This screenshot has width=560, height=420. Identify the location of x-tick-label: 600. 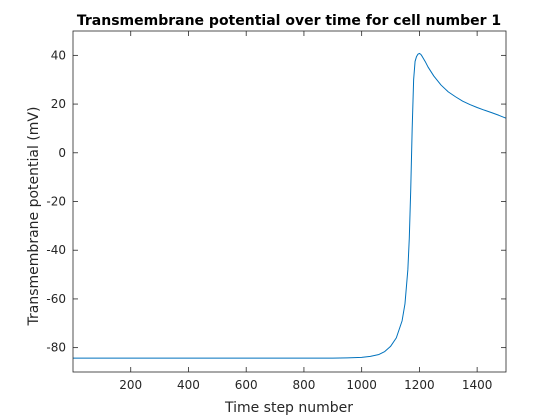
(246, 385).